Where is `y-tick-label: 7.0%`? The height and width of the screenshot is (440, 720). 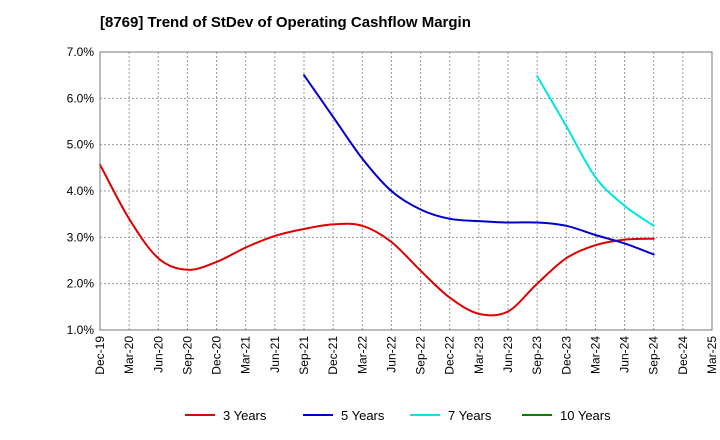 y-tick-label: 7.0% is located at coordinates (81, 52).